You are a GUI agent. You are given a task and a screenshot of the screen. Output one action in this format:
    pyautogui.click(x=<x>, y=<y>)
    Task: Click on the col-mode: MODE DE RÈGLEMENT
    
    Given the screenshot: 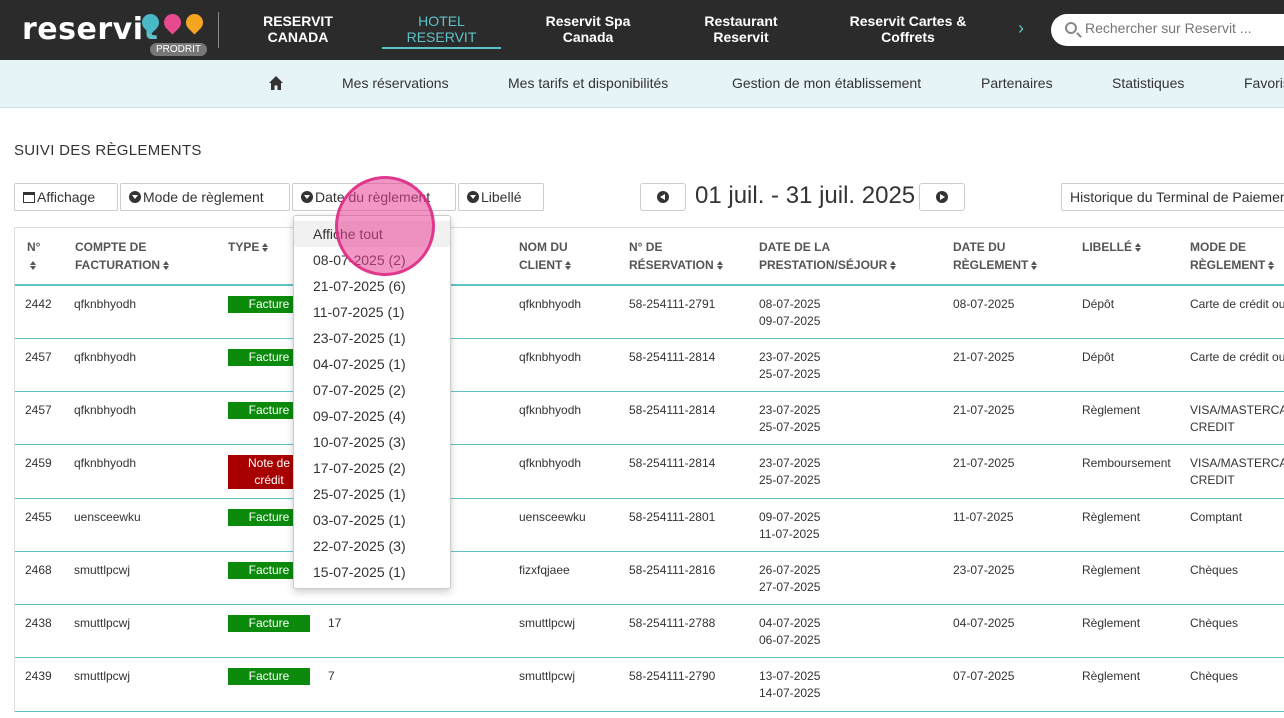 What is the action you would take?
    pyautogui.click(x=1232, y=256)
    